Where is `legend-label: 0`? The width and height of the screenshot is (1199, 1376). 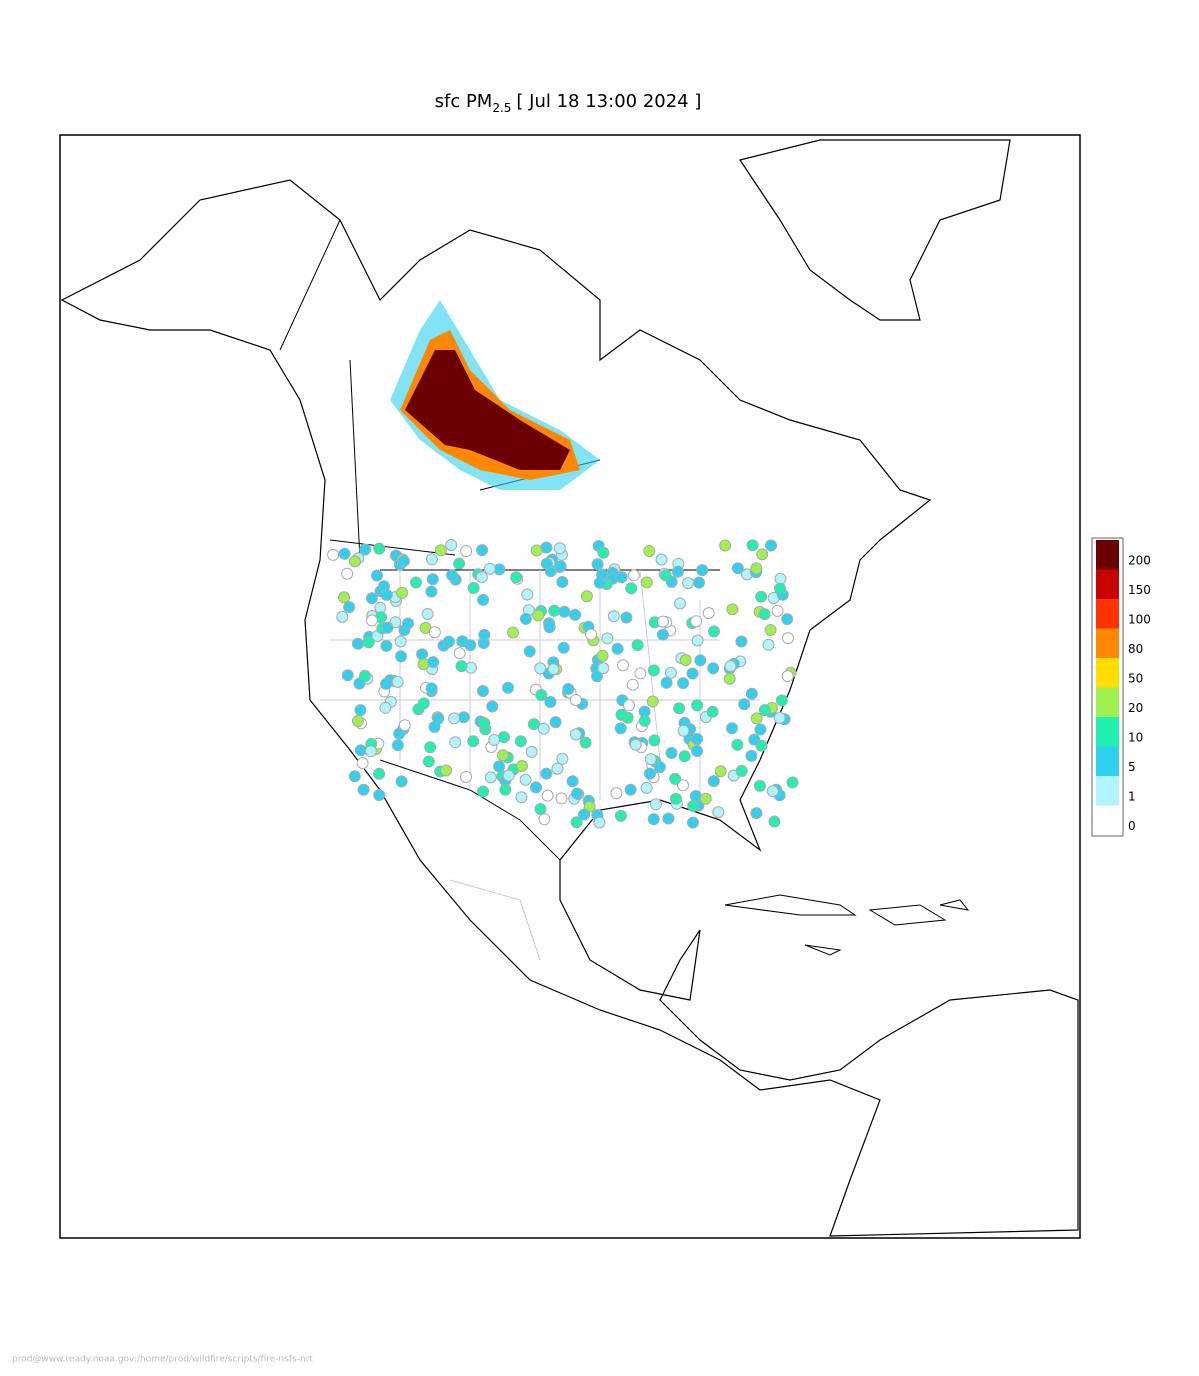 legend-label: 0 is located at coordinates (1132, 826).